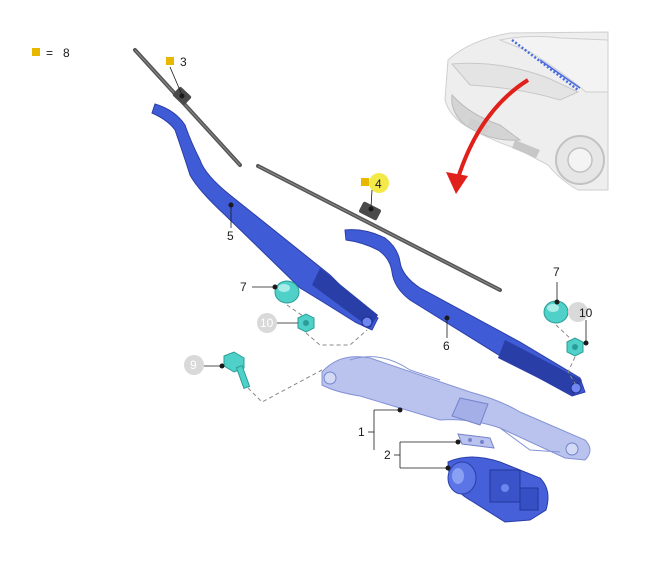 The height and width of the screenshot is (568, 654). What do you see at coordinates (412, 353) in the screenshot?
I see `assembly-guides` at bounding box center [412, 353].